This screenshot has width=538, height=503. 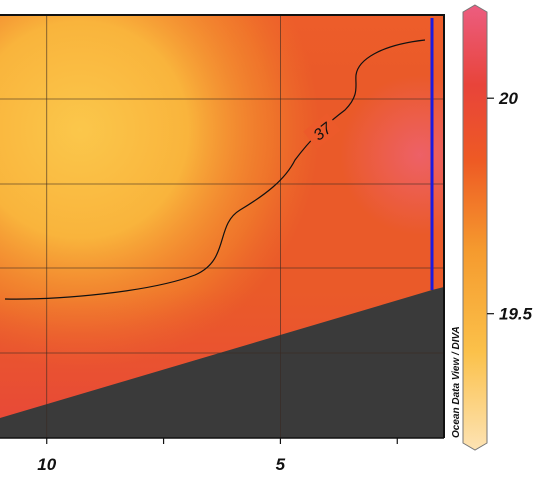 What do you see at coordinates (372, 160) in the screenshot?
I see `pink-patch` at bounding box center [372, 160].